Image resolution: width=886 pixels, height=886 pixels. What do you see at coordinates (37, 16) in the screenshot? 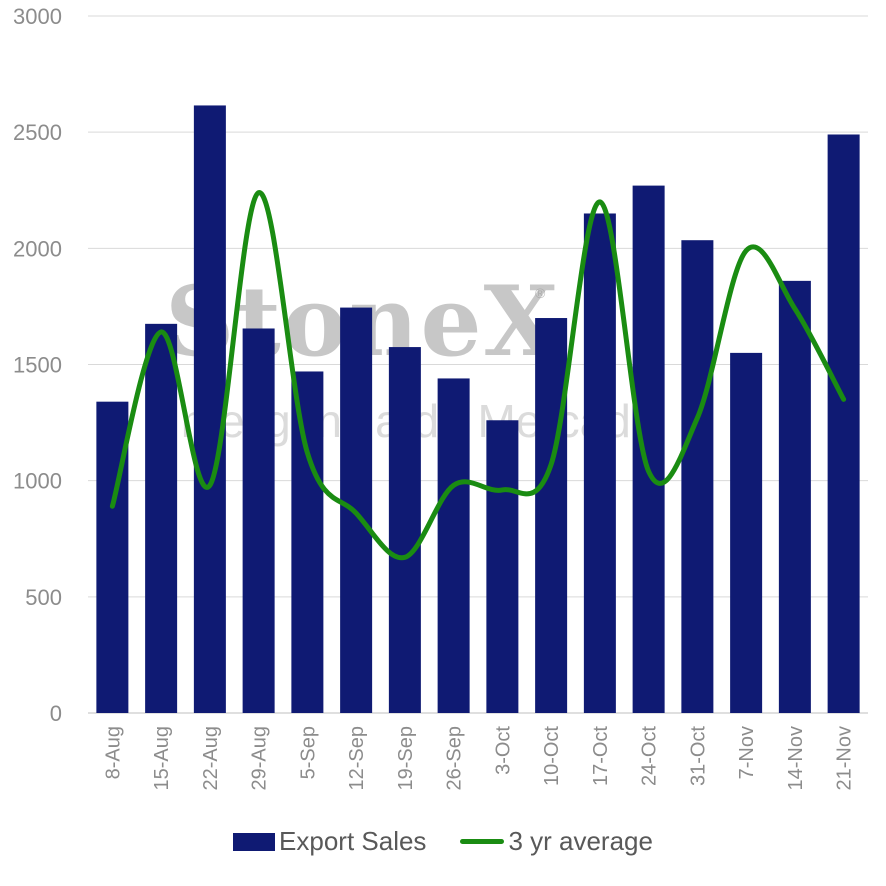
I see `y-tick-label: 3000` at bounding box center [37, 16].